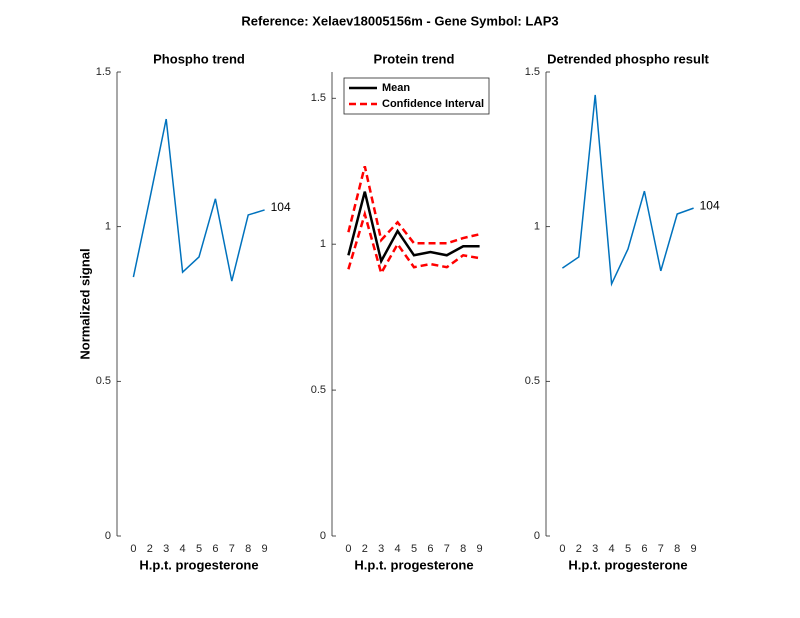  I want to click on legend-box, so click(416, 96).